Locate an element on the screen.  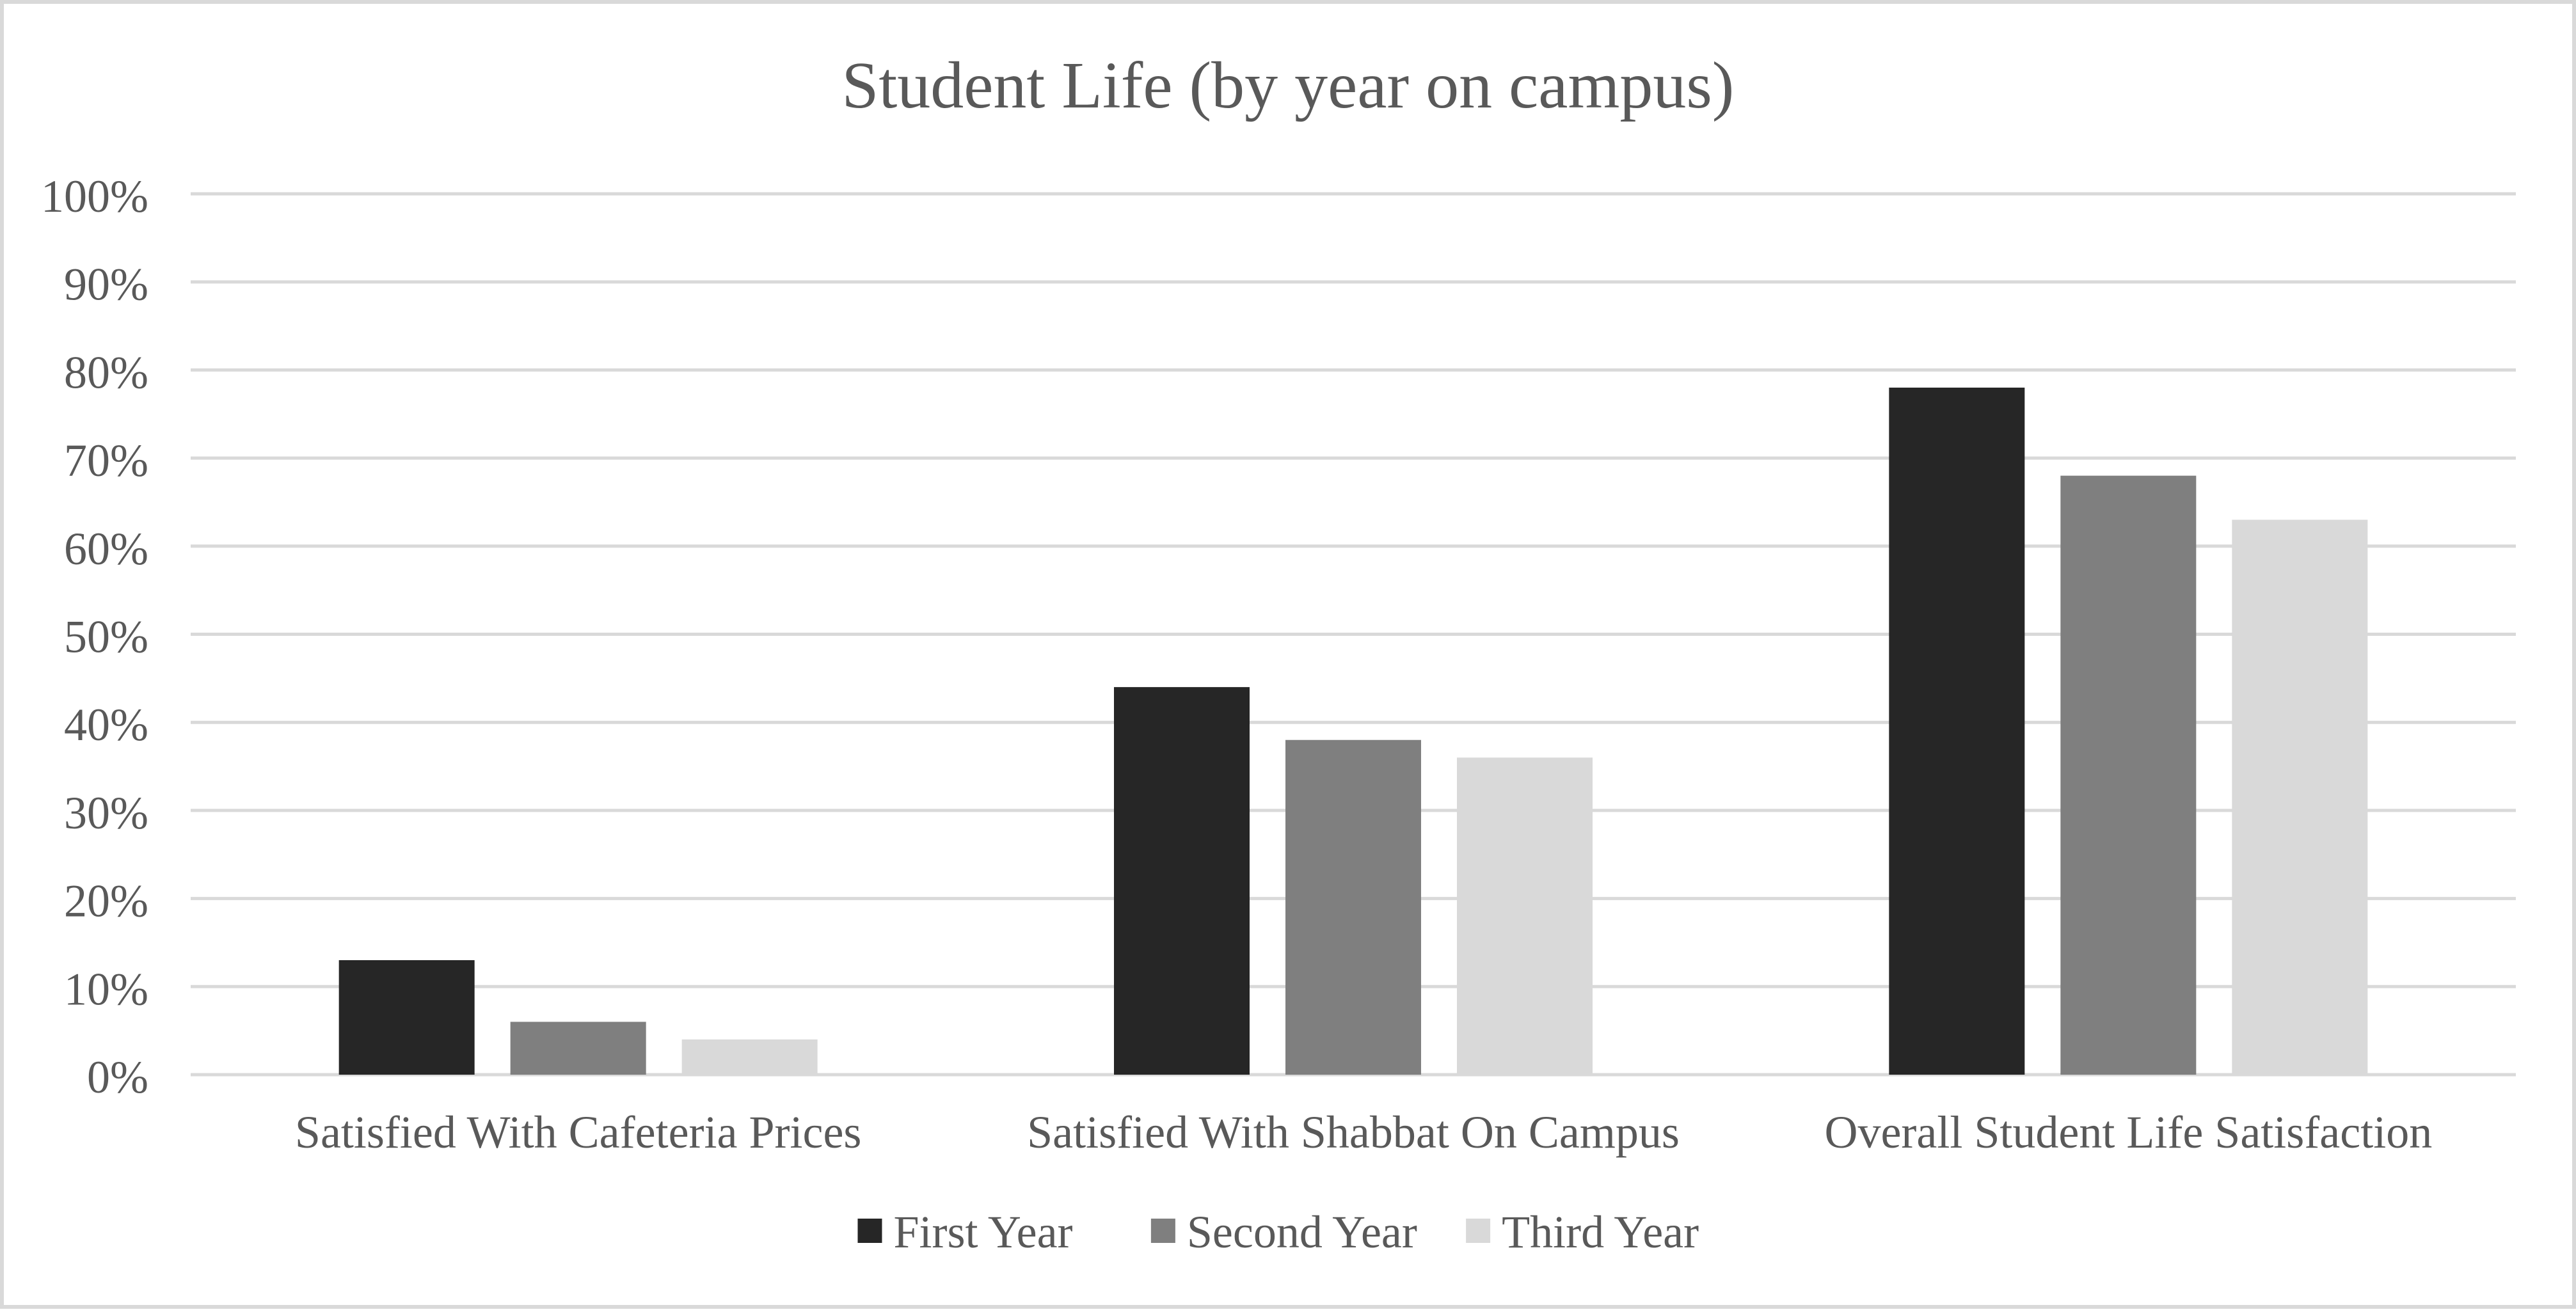
y-tick-label: 30% is located at coordinates (106, 813).